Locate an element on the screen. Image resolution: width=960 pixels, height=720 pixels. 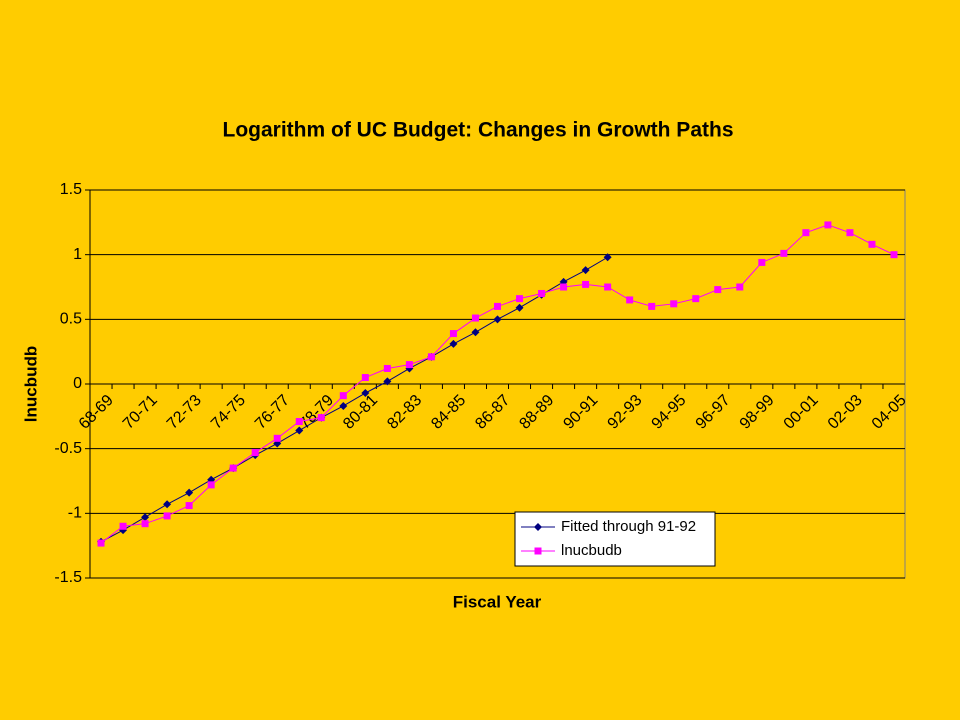
y-tick-label: 1.5 is located at coordinates (71, 189).